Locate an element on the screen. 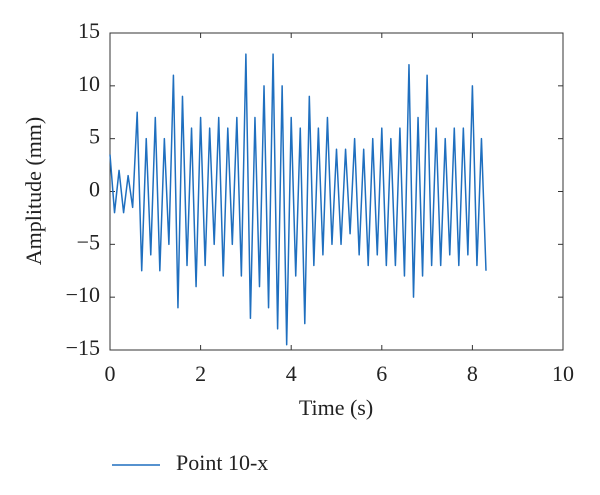 This screenshot has width=600, height=495. legend-label: Point 10-x is located at coordinates (222, 462).